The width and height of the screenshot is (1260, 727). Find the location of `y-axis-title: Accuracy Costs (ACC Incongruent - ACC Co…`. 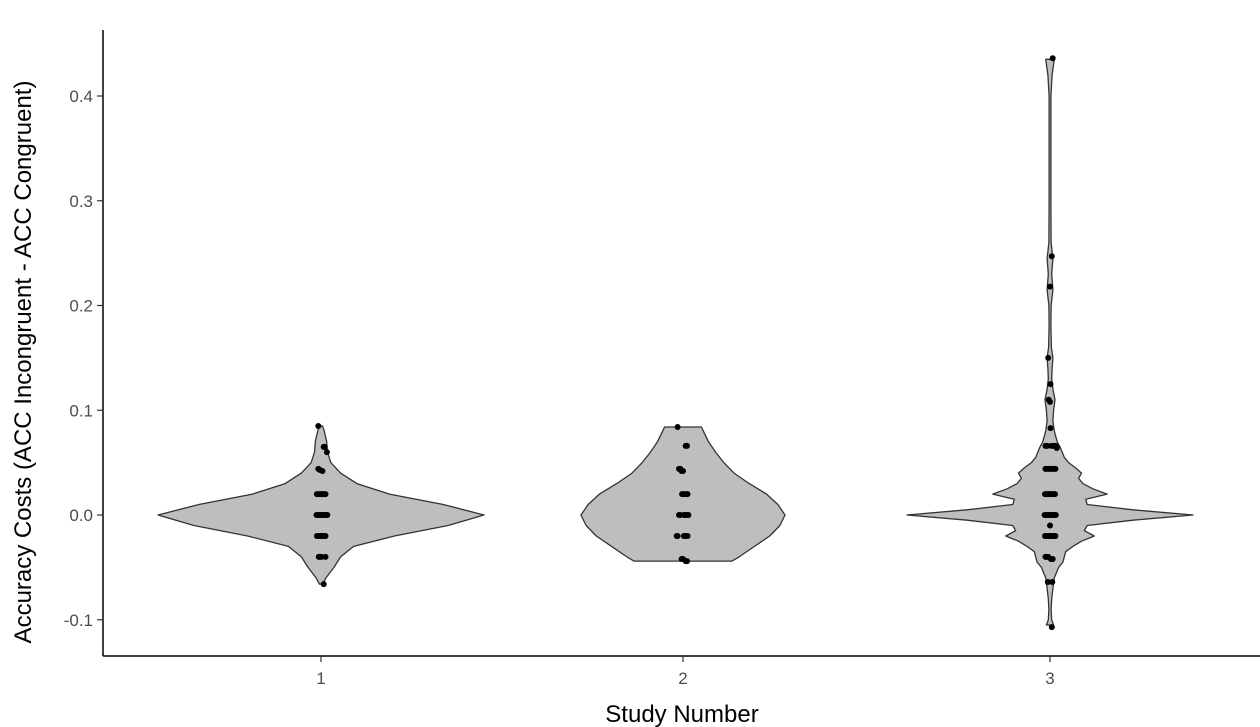

y-axis-title: Accuracy Costs (ACC Incongruent - ACC Co… is located at coordinates (23, 362).